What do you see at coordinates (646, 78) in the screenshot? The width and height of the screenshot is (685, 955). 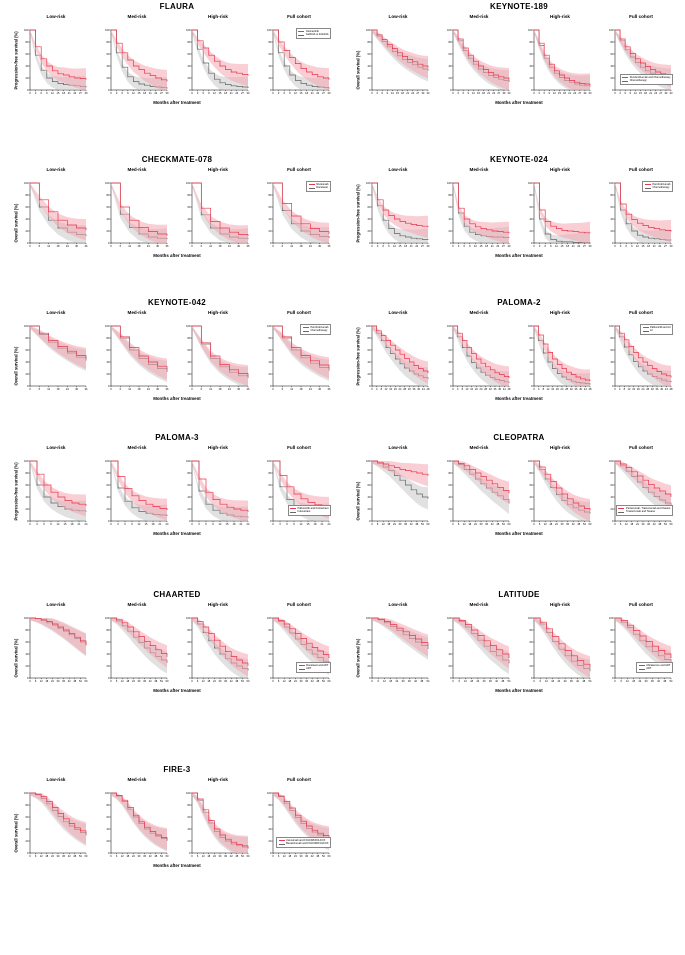 I see `legend-entry: Pembrolizumab and Chemotherapy` at bounding box center [646, 78].